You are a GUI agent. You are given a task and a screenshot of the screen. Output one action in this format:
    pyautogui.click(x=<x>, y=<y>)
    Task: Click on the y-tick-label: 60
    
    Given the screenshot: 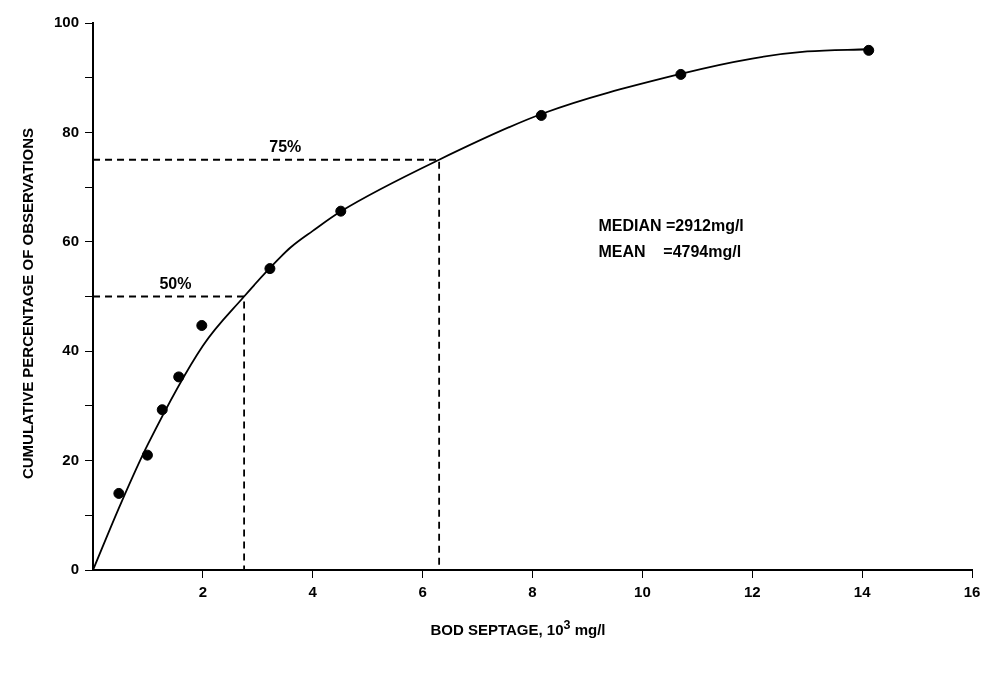 What is the action you would take?
    pyautogui.click(x=71, y=240)
    